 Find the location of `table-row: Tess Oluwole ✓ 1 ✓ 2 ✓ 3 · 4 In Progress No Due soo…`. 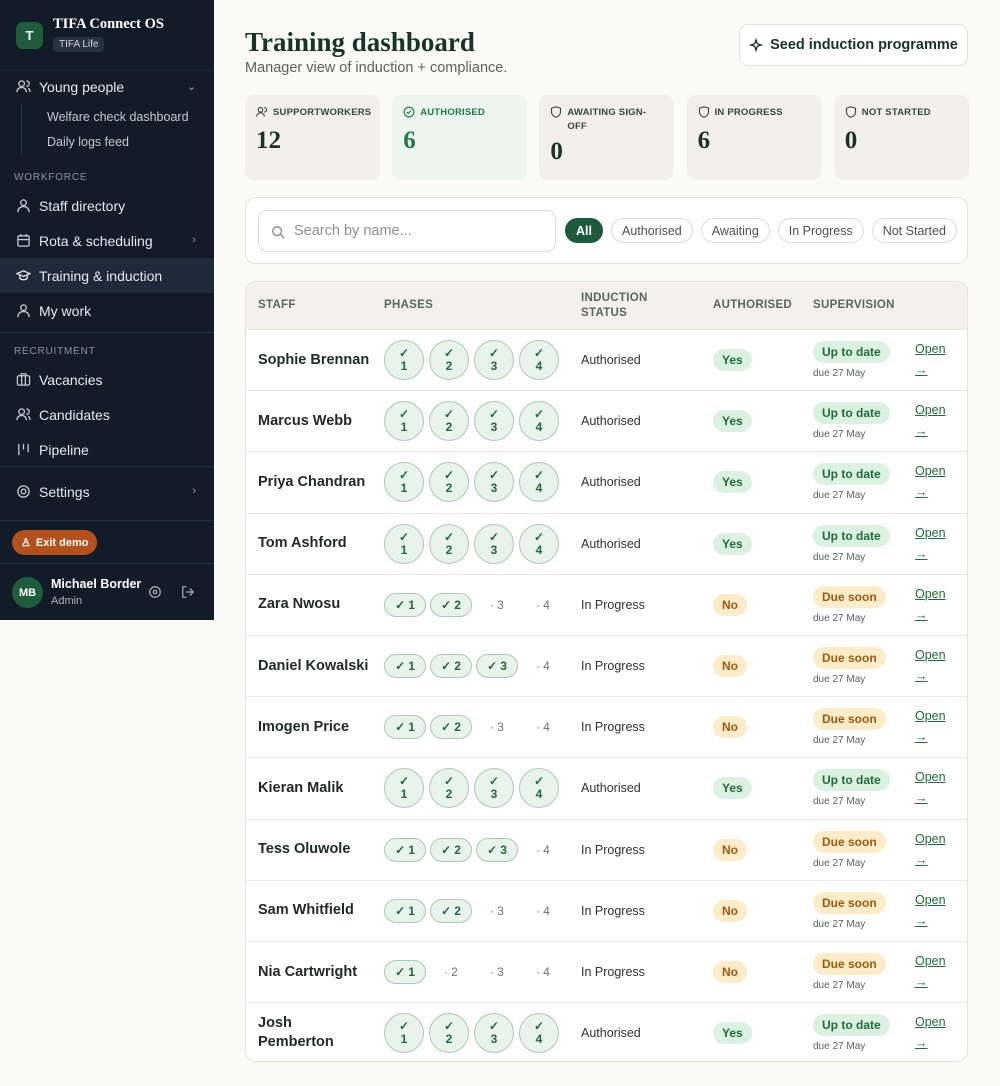

table-row: Tess Oluwole ✓ 1 ✓ 2 ✓ 3 · 4 In Progress No Due soo… is located at coordinates (606, 849).